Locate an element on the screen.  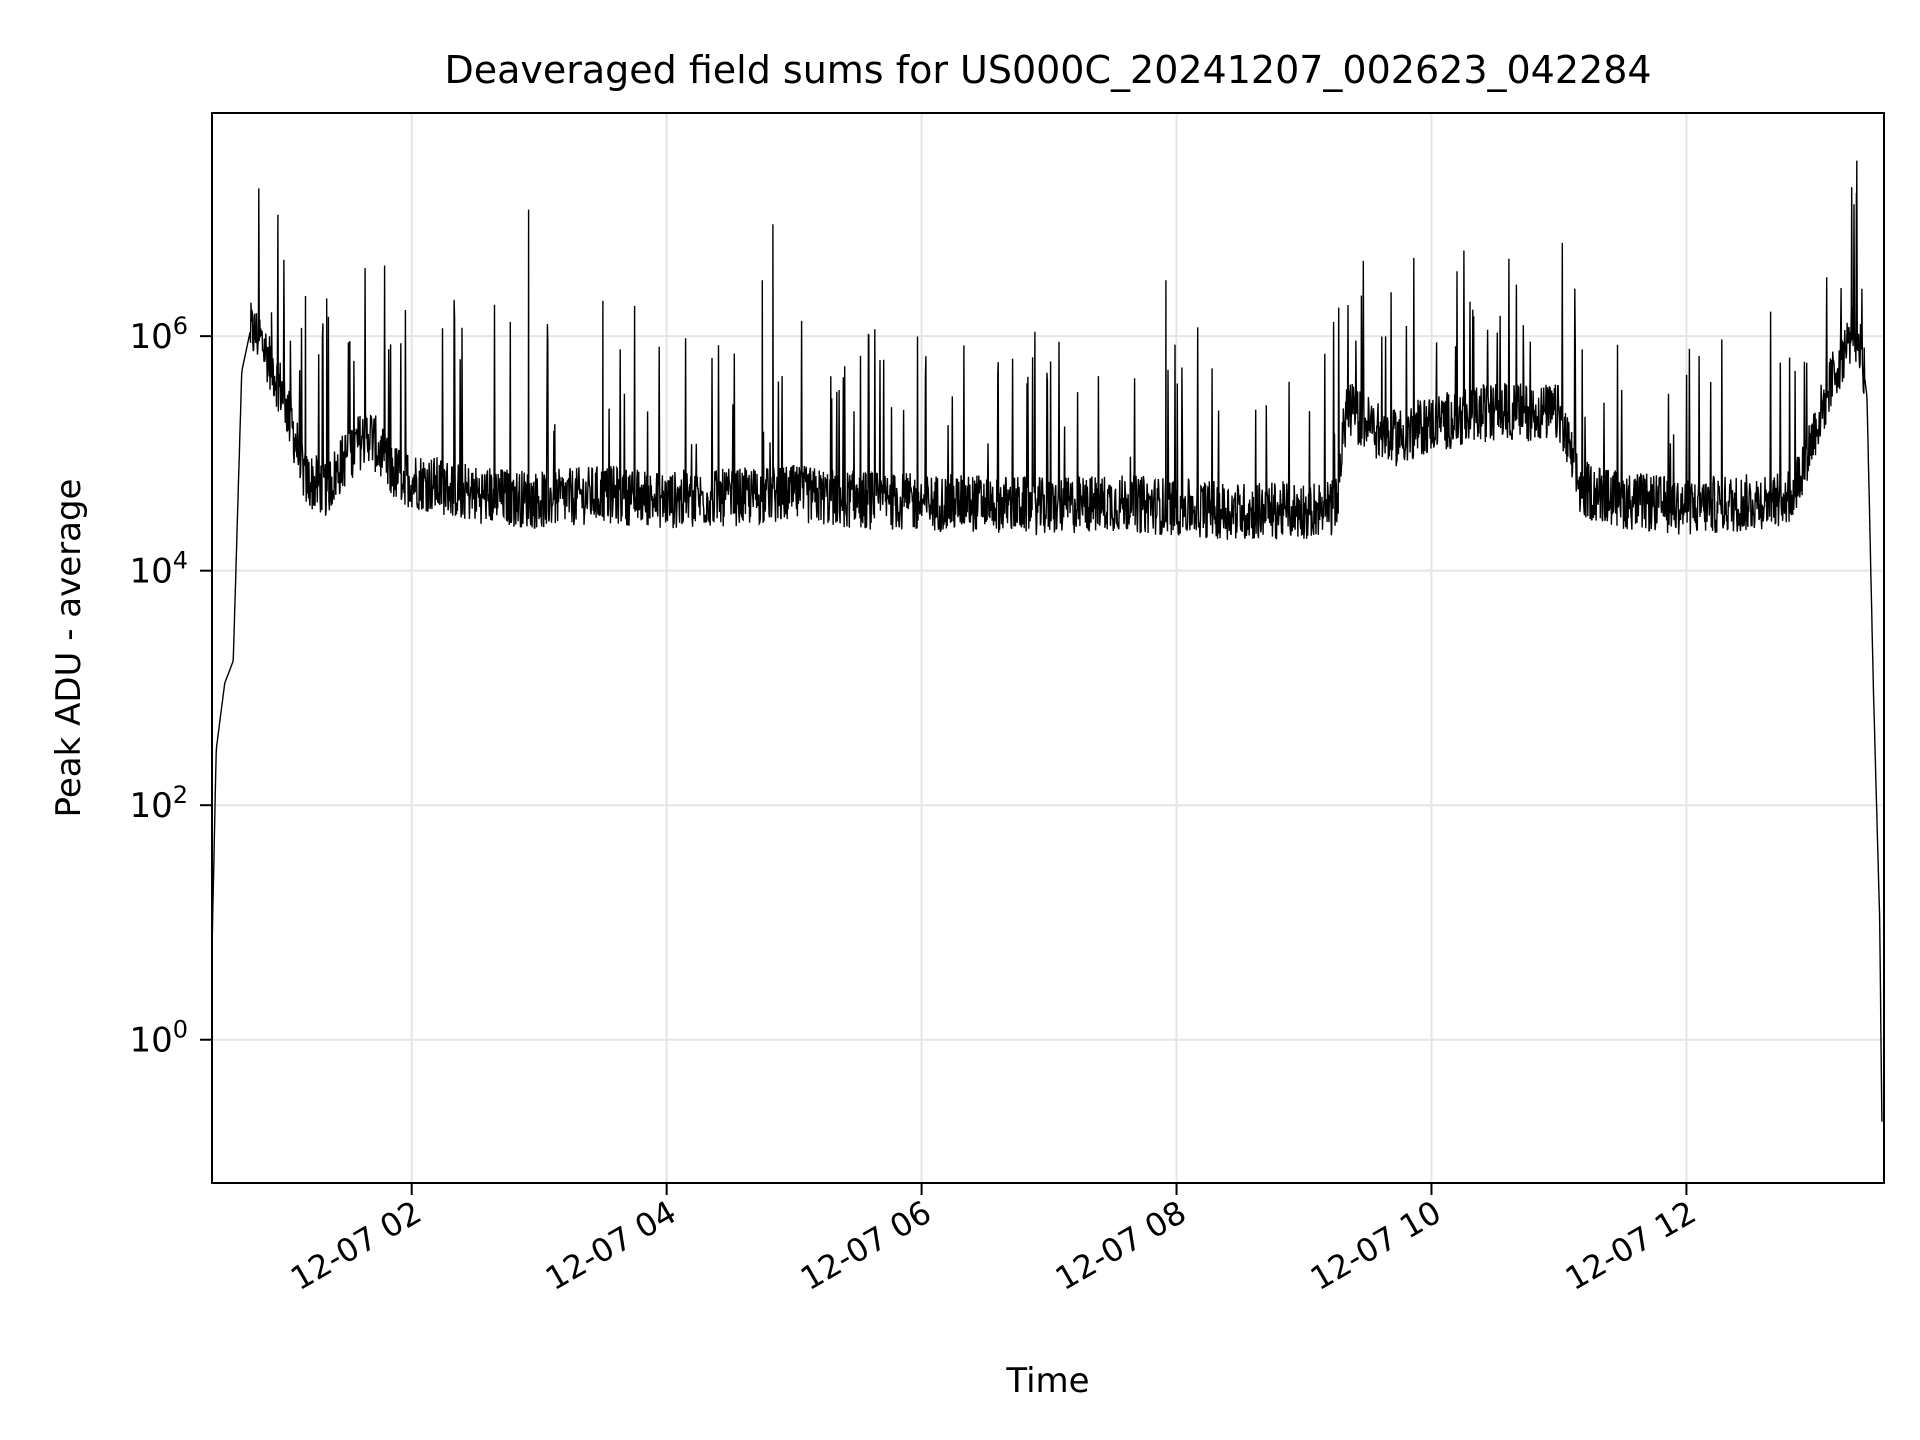
x-axis-label: Time is located at coordinates (1047, 1381).